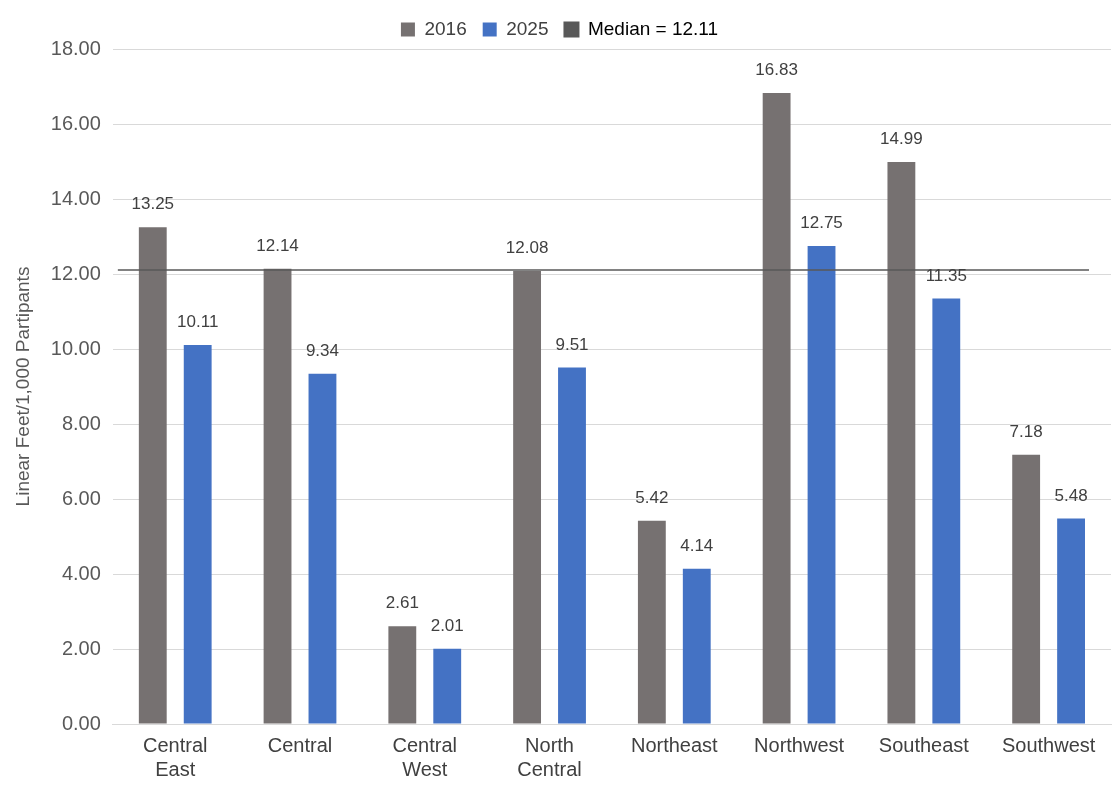 The width and height of the screenshot is (1117, 796). Describe the element at coordinates (946, 275) in the screenshot. I see `data-label: 11.35` at that location.